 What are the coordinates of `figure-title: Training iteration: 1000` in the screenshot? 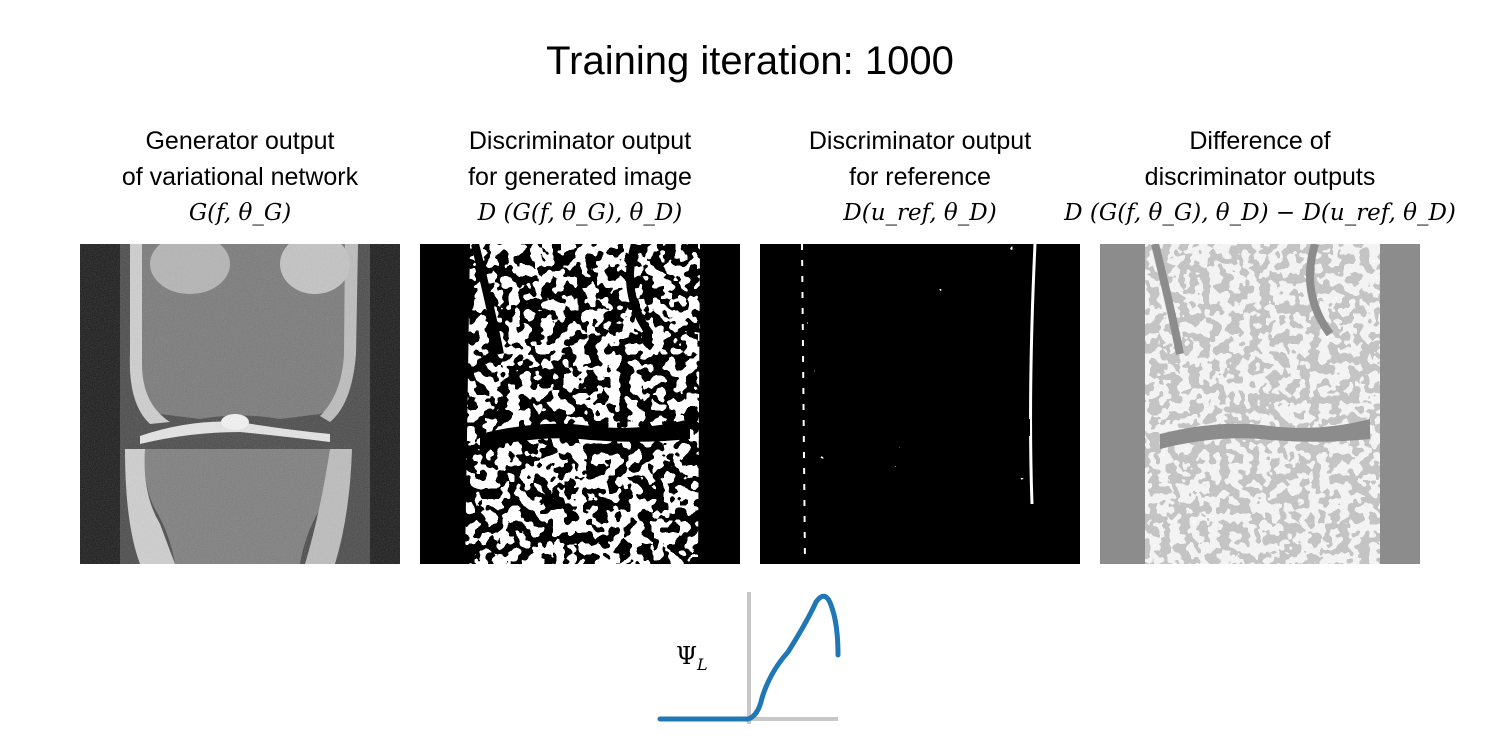 It's located at (750, 61).